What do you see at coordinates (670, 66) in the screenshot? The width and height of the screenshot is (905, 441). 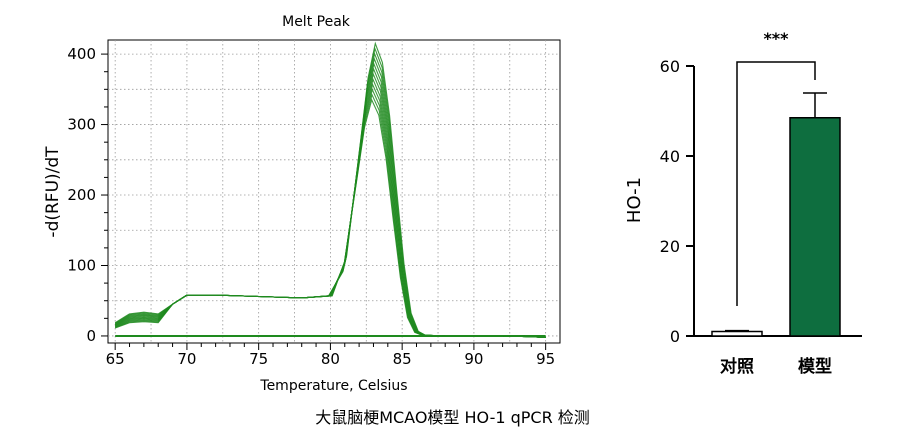 I see `bar-y-tick-label: 60` at bounding box center [670, 66].